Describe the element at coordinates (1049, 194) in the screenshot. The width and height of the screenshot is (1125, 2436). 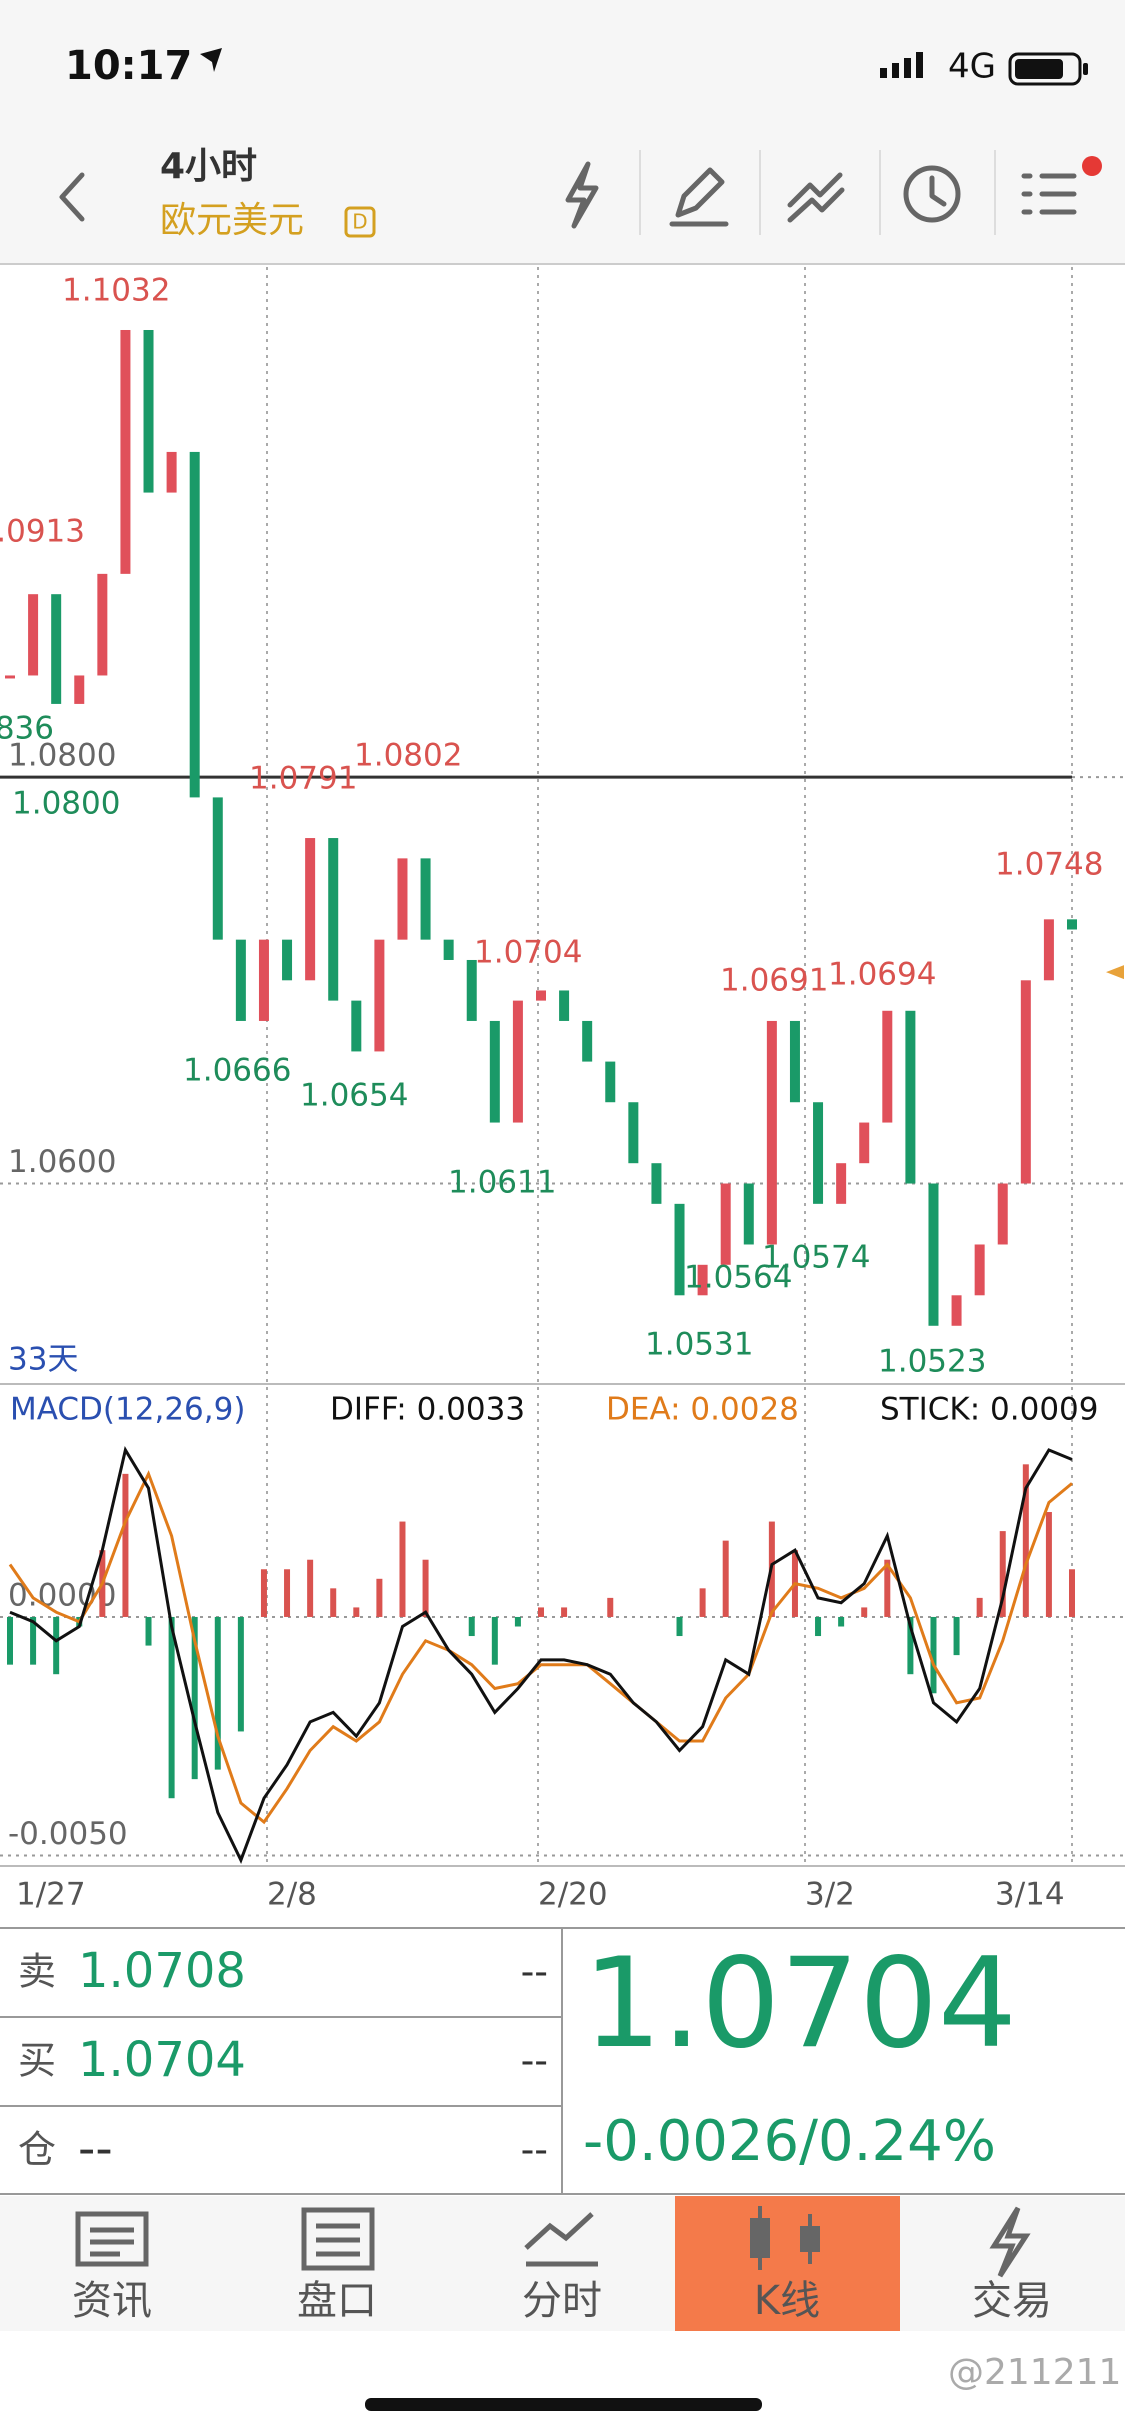
I see `menu-button` at that location.